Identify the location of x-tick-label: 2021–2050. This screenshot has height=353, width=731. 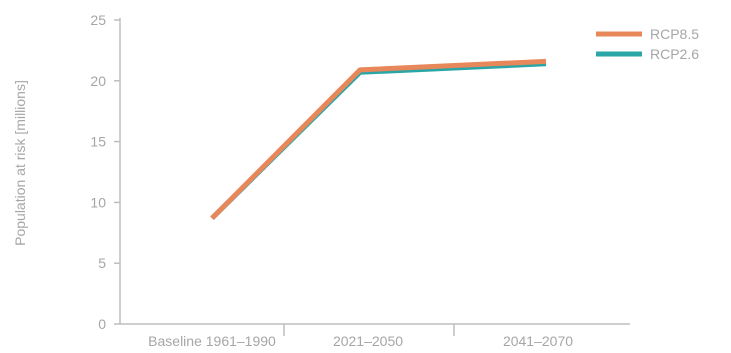
(368, 341).